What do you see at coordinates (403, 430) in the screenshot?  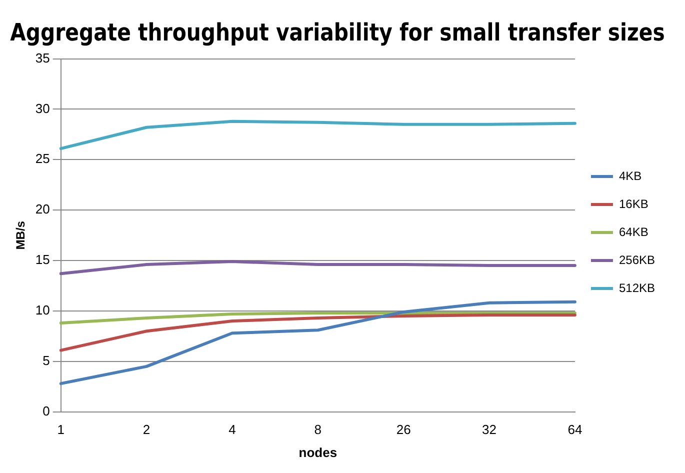 I see `x-tick-label: 26` at bounding box center [403, 430].